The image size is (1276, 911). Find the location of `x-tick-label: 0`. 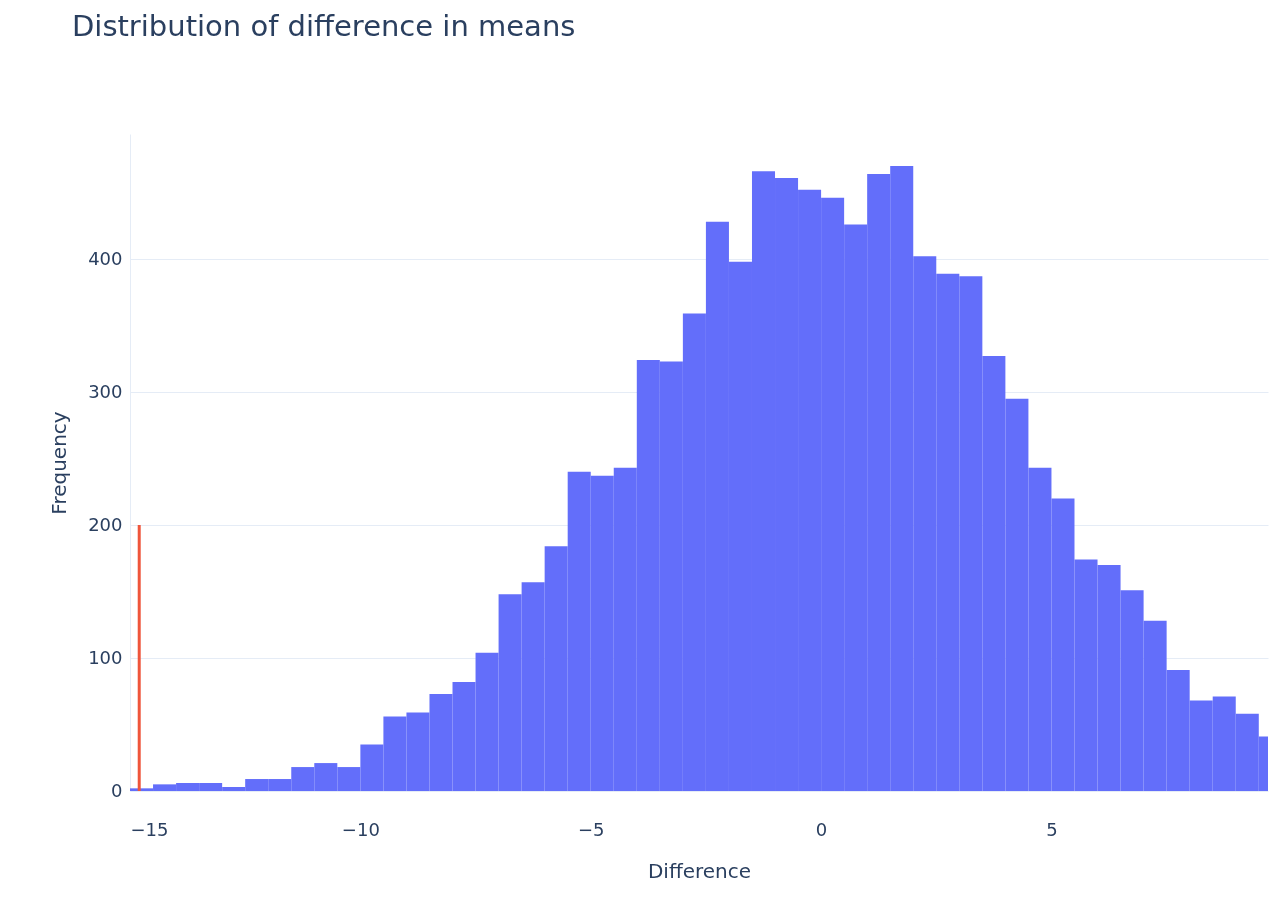

x-tick-label: 0 is located at coordinates (821, 829).